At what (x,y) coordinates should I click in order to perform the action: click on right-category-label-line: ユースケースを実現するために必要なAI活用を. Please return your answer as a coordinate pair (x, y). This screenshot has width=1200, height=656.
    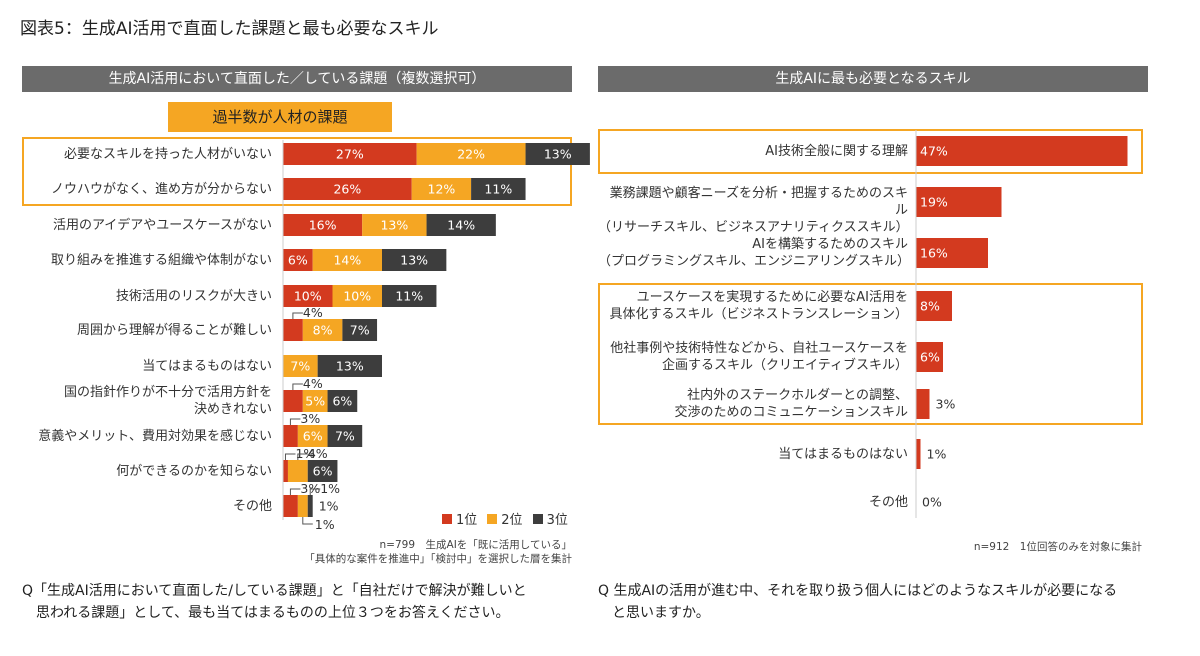
    Looking at the image, I should click on (772, 297).